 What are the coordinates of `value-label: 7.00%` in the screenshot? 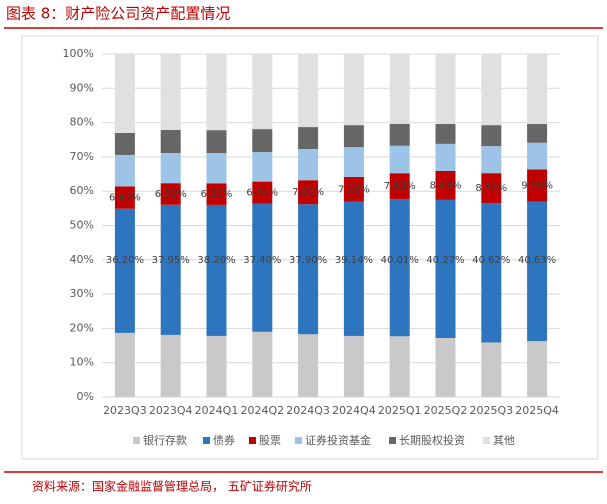 It's located at (308, 192).